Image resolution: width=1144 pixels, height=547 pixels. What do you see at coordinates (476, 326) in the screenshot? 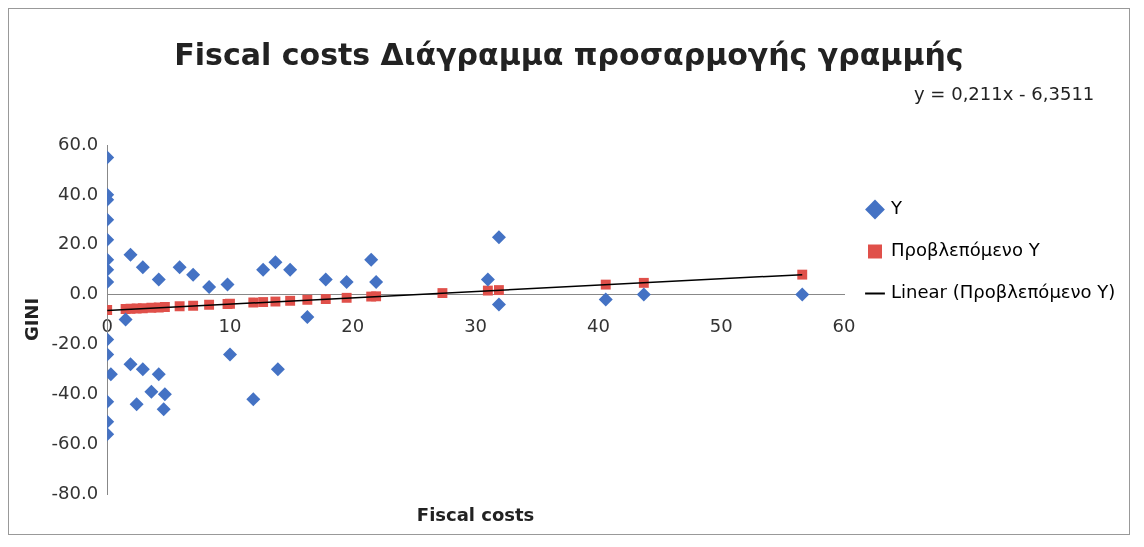
I see `x-tick-label: 30` at bounding box center [476, 326].